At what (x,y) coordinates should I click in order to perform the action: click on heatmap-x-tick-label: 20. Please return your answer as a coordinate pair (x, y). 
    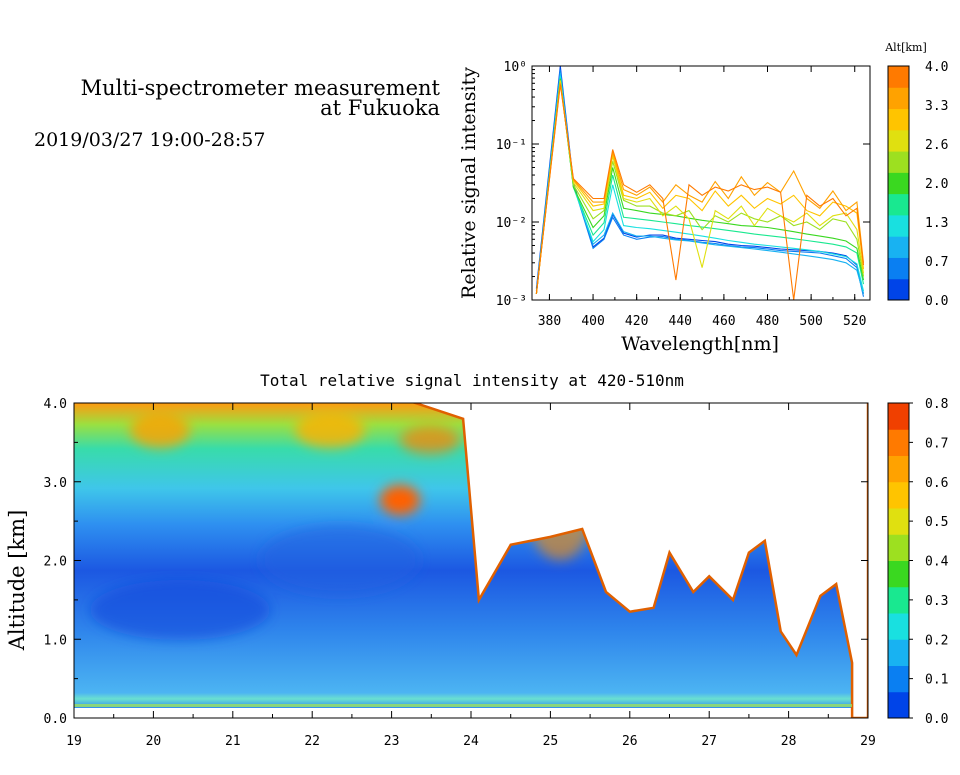
    Looking at the image, I should click on (154, 741).